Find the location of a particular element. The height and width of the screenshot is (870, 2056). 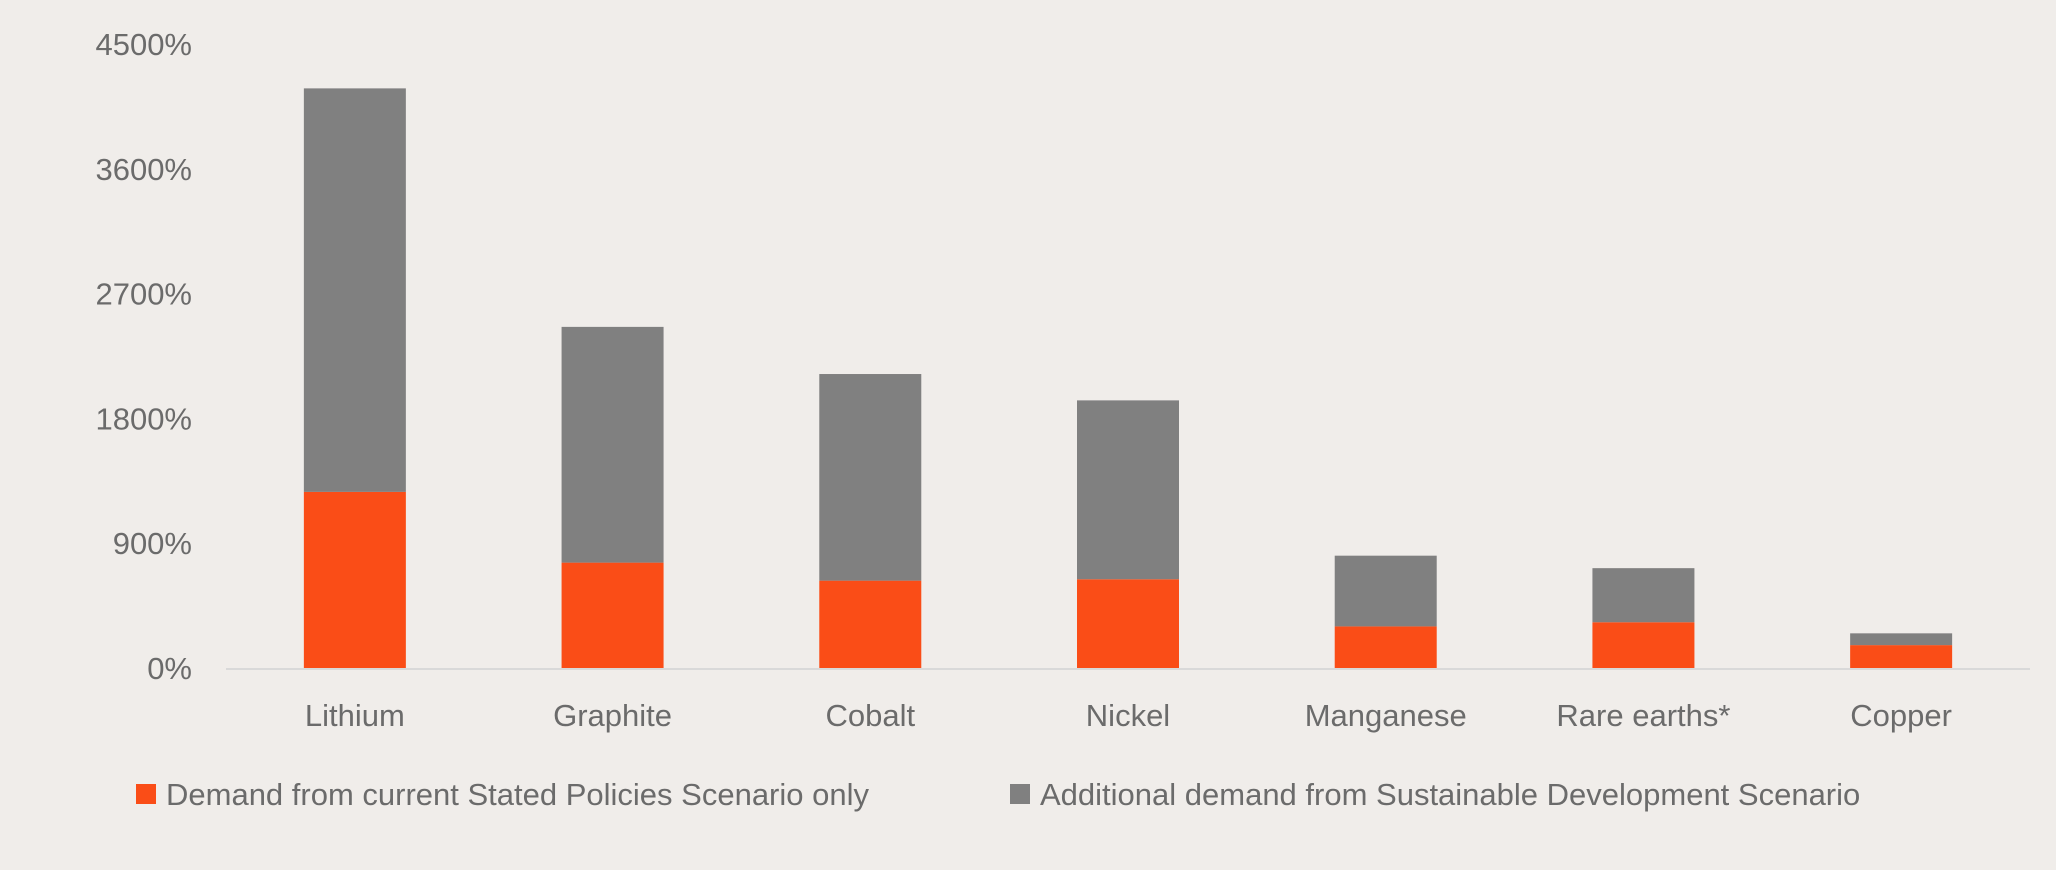

x-tick-label: Cobalt is located at coordinates (870, 715).